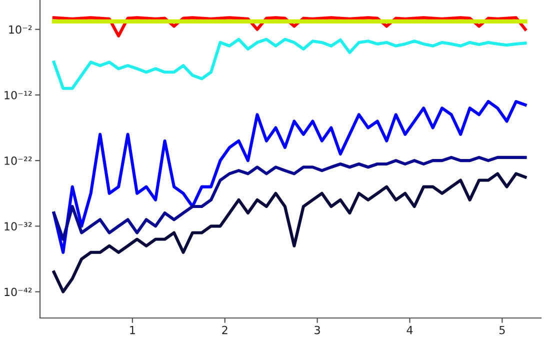 Image resolution: width=545 pixels, height=338 pixels. What do you see at coordinates (289, 64) in the screenshot?
I see `line-series` at bounding box center [289, 64].